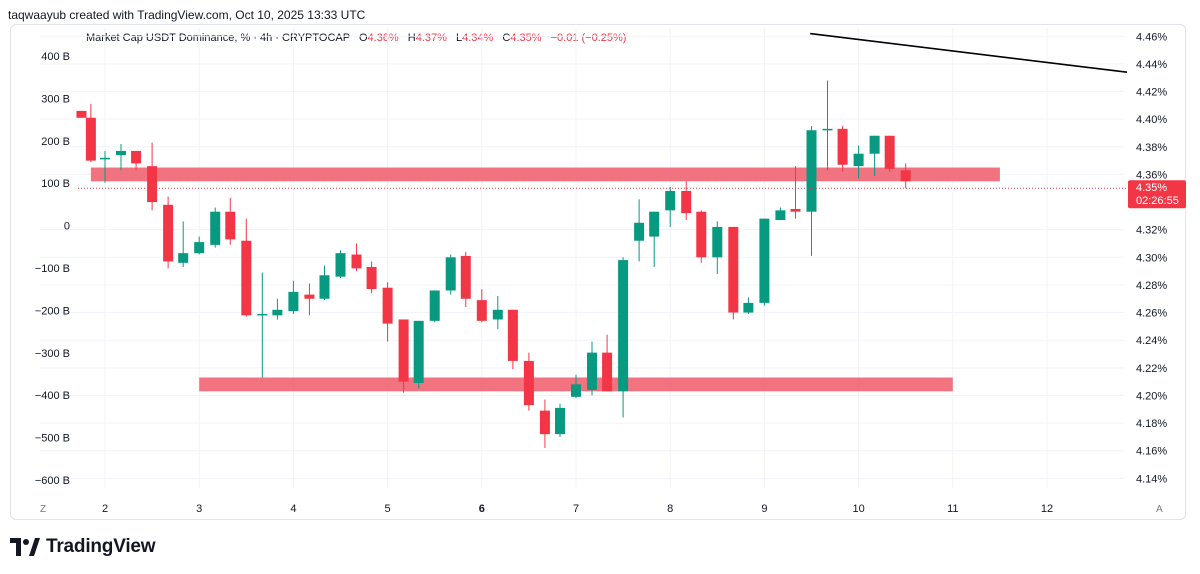  What do you see at coordinates (858, 509) in the screenshot?
I see `x-axis-tick: 10` at bounding box center [858, 509].